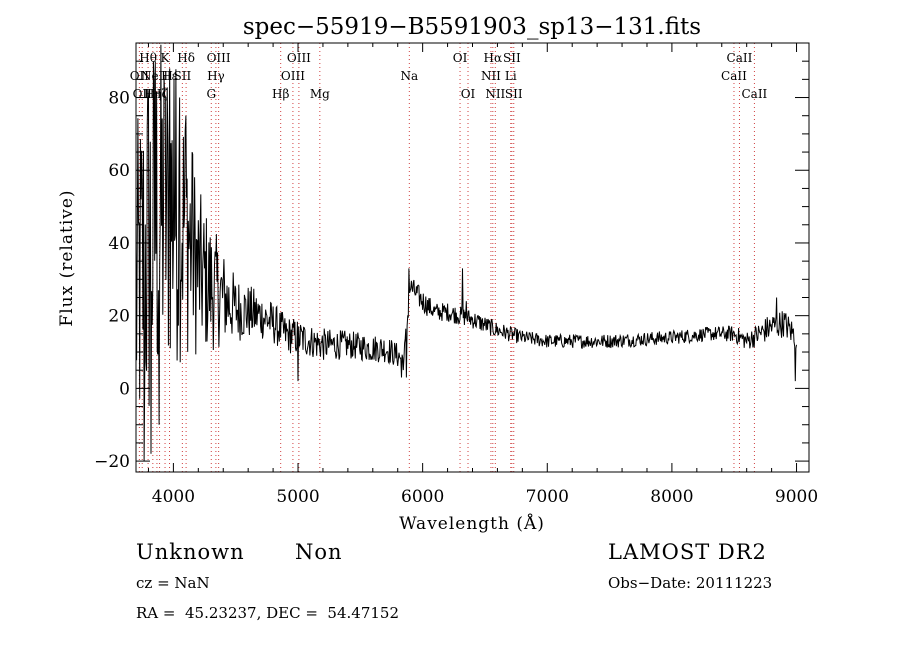 The image size is (900, 650). What do you see at coordinates (319, 552) in the screenshot?
I see `subclass-label: Non` at bounding box center [319, 552].